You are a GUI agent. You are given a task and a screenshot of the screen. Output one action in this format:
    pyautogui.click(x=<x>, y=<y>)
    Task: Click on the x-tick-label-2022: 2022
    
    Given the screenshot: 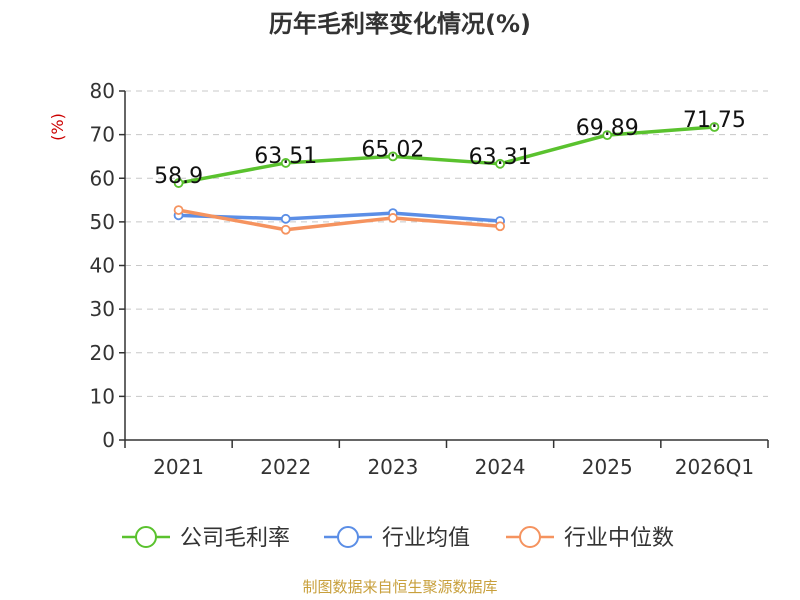 What is the action you would take?
    pyautogui.click(x=285, y=467)
    